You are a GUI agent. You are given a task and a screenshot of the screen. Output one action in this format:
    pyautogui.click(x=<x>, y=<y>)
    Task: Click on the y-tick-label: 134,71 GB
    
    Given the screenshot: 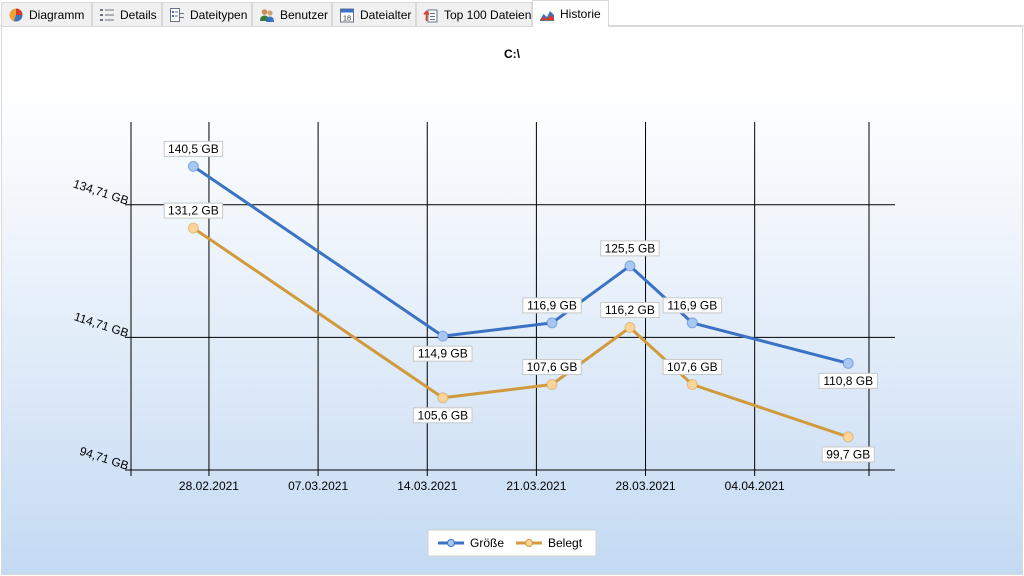 What is the action you would take?
    pyautogui.click(x=101, y=192)
    